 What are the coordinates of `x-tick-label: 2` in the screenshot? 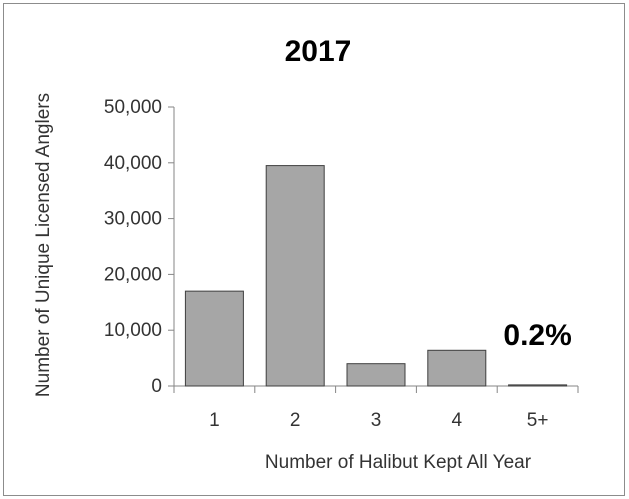 It's located at (295, 420).